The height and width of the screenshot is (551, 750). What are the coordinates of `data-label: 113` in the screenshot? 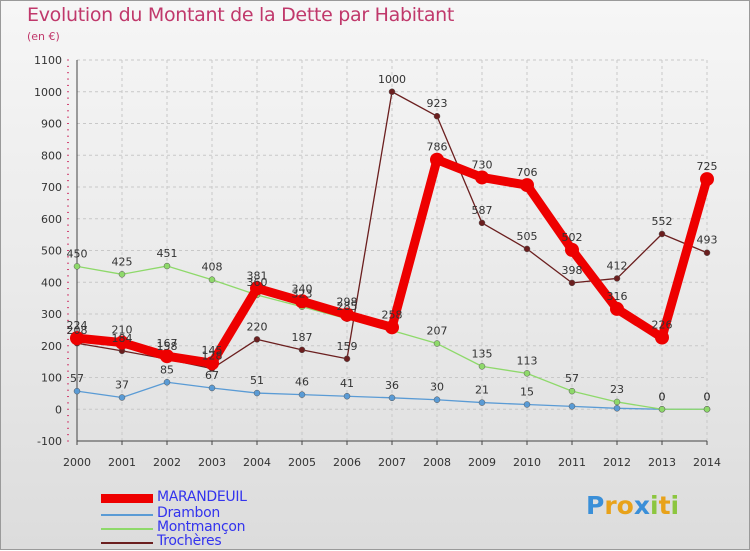 It's located at (527, 360).